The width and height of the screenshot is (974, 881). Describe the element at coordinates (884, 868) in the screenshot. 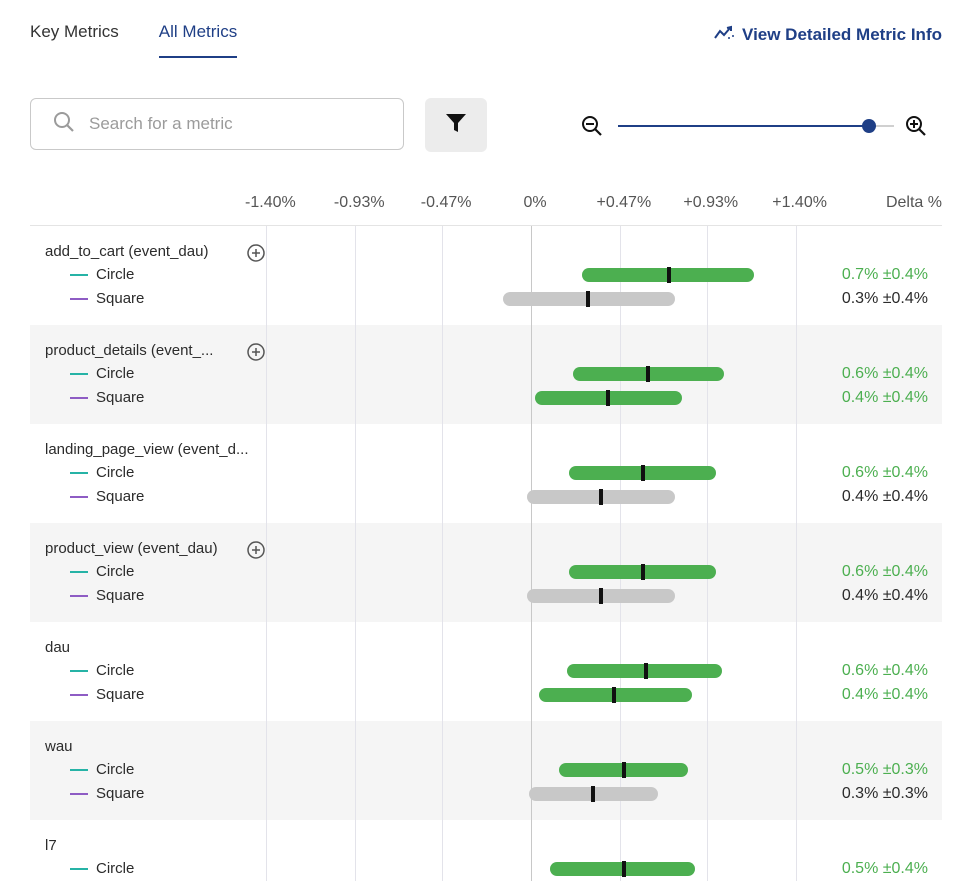

I see `delta-value: 0.5% ±0.4%` at that location.